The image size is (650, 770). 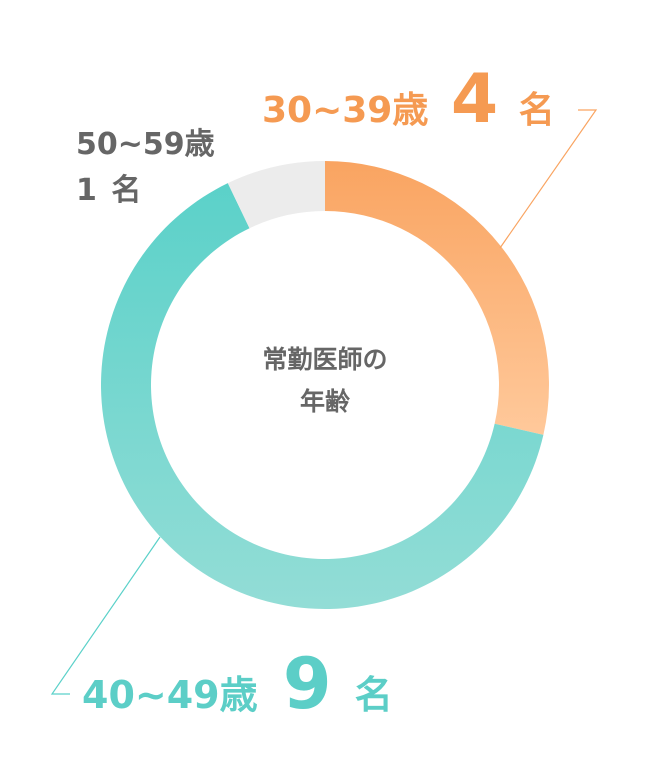 What do you see at coordinates (145, 144) in the screenshot?
I see `label-50-59-range: 50~59歳` at bounding box center [145, 144].